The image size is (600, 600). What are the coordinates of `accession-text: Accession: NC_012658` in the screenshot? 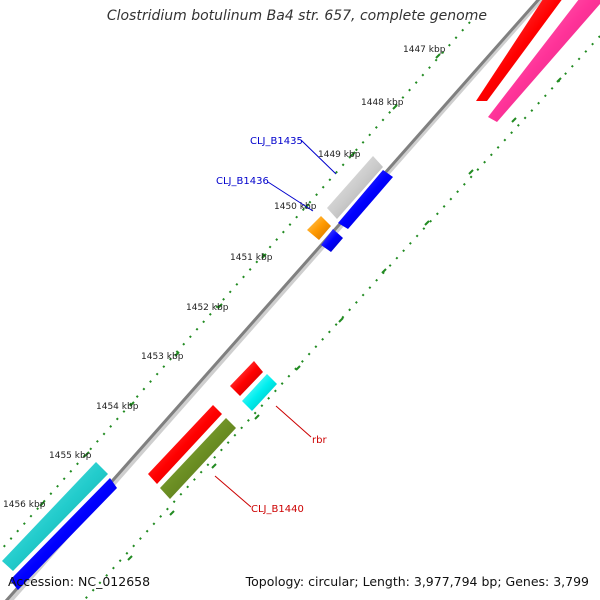 It's located at (79, 581).